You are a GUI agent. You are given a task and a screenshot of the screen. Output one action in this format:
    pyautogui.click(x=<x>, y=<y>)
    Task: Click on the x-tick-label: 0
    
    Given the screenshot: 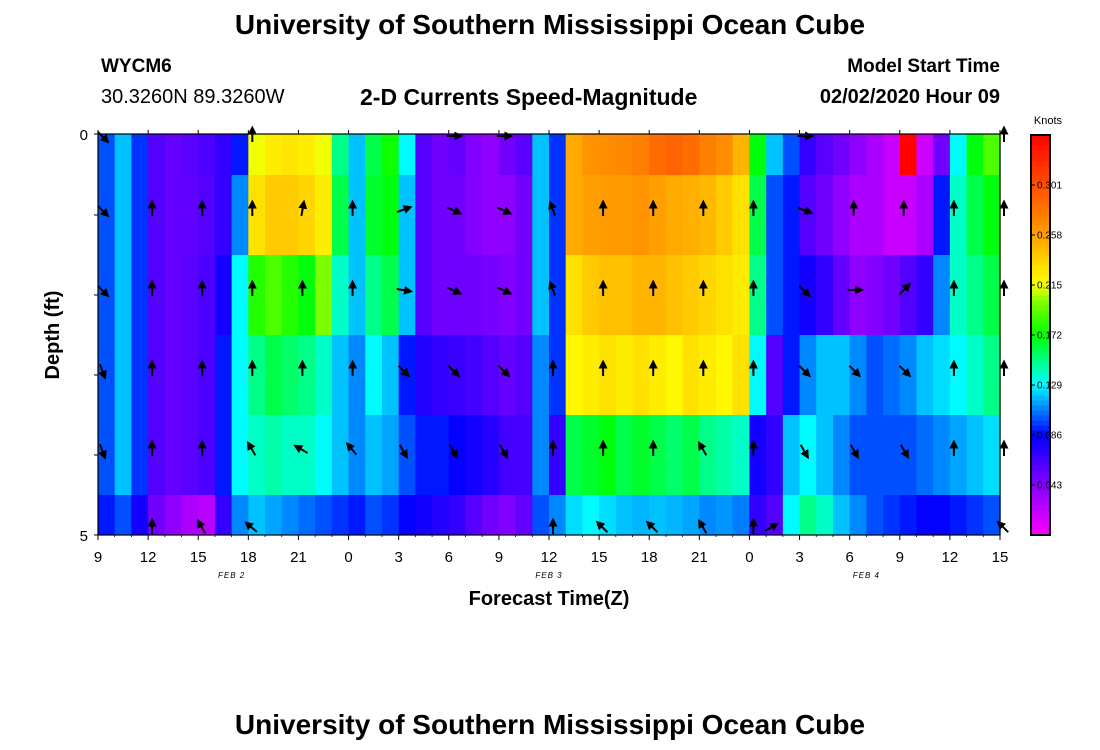 What is the action you would take?
    pyautogui.click(x=348, y=557)
    